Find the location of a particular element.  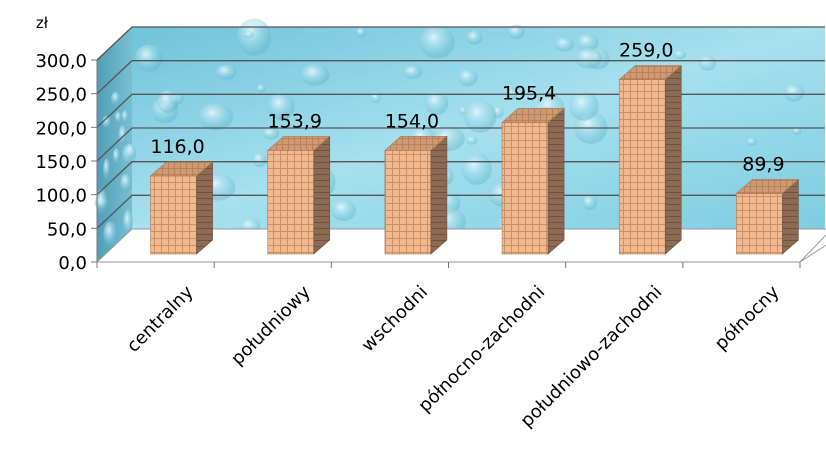

data-label: 259,0 is located at coordinates (646, 51).